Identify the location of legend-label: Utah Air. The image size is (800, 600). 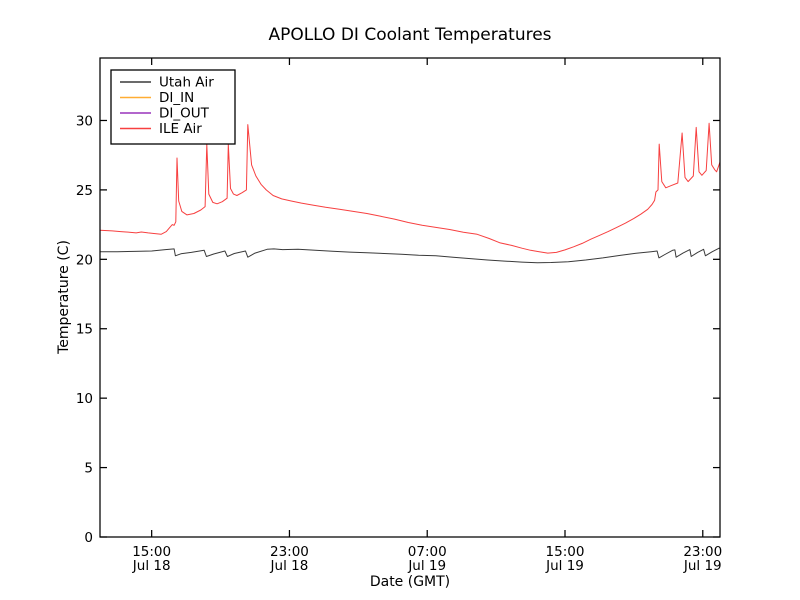
(186, 83).